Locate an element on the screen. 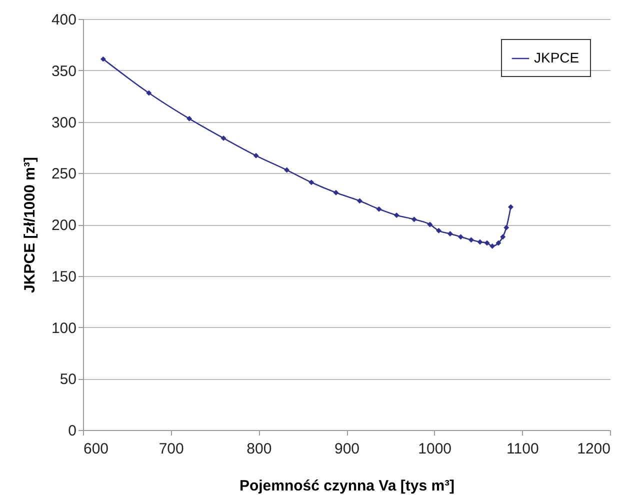 This screenshot has width=633, height=495. x-axis-title: Pojemność czynna Va [tys m³] is located at coordinates (347, 486).